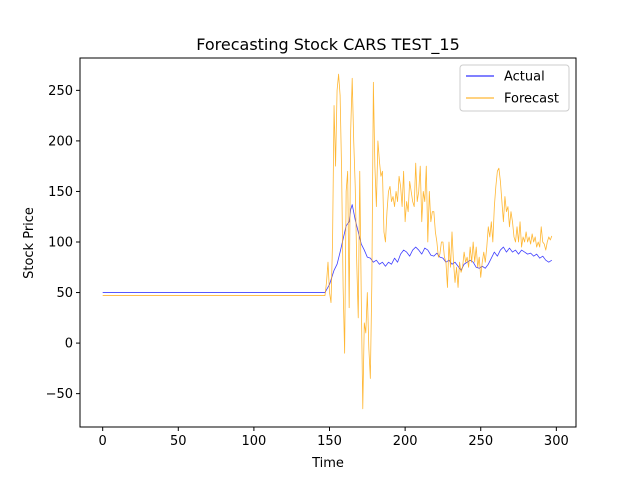 Image resolution: width=640 pixels, height=480 pixels. Describe the element at coordinates (524, 77) in the screenshot. I see `legend-label-actual: Actual` at that location.